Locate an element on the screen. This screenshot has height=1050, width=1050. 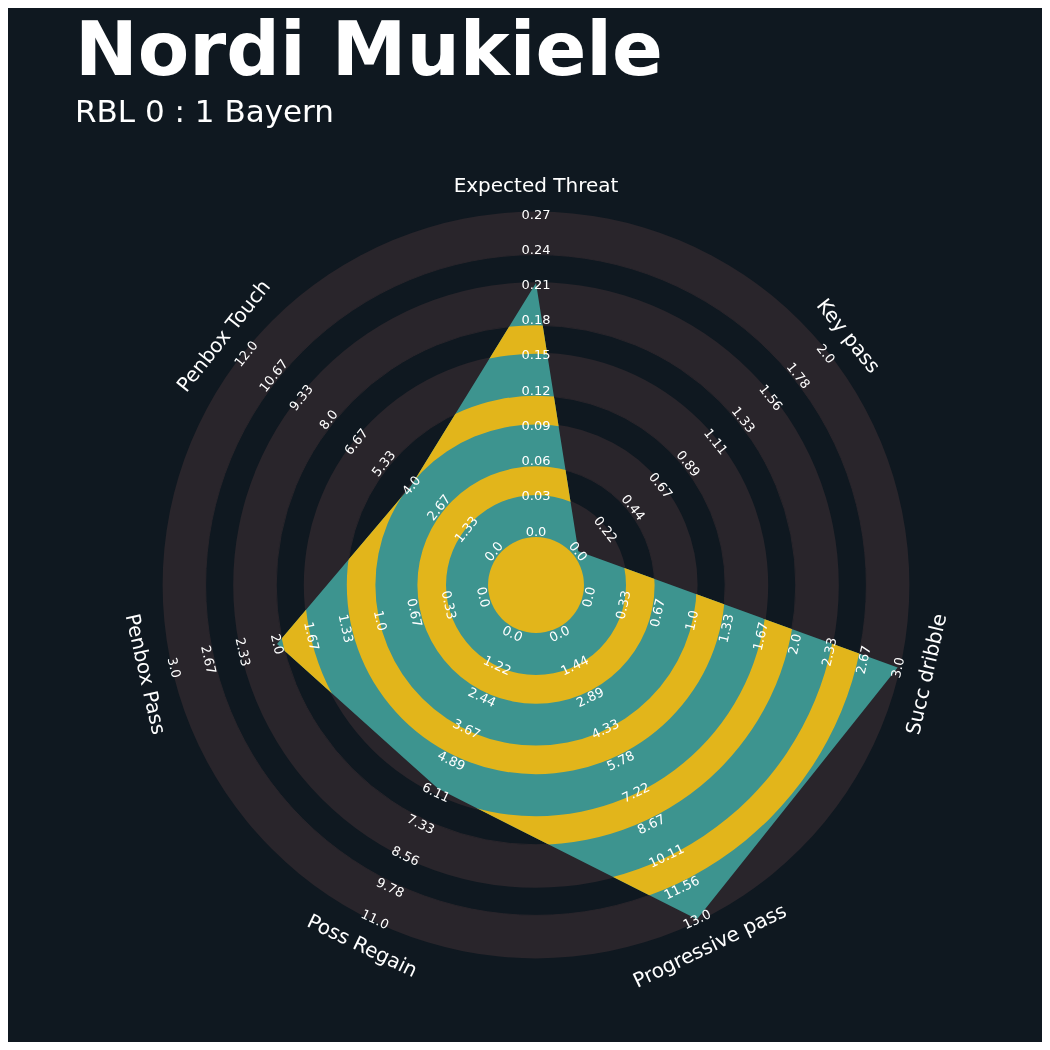
text: 4.33 is located at coordinates (605, 728).